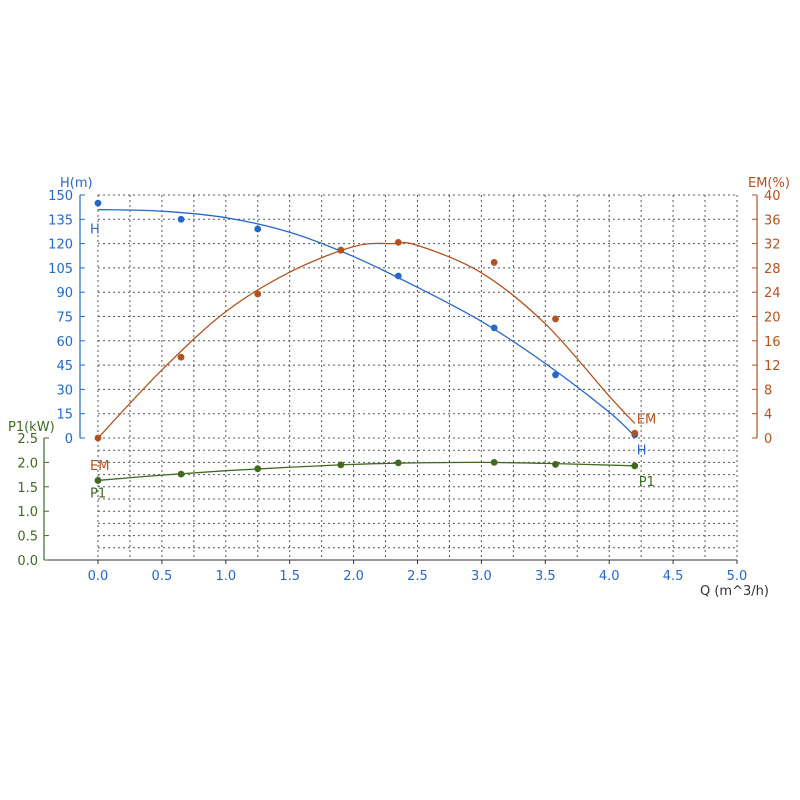 The image size is (800, 800). What do you see at coordinates (60, 269) in the screenshot?
I see `h-axis-tick-label: 105` at bounding box center [60, 269].